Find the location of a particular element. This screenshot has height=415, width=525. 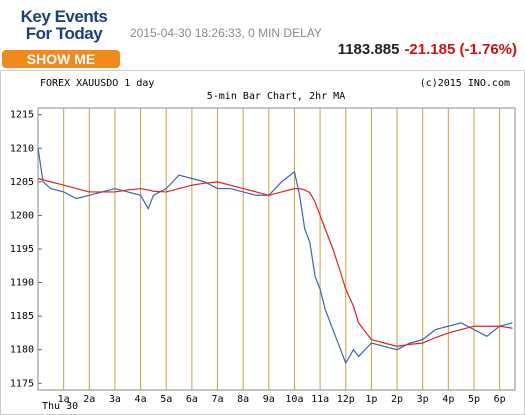

y-tick-label: 1200 is located at coordinates (22, 215).